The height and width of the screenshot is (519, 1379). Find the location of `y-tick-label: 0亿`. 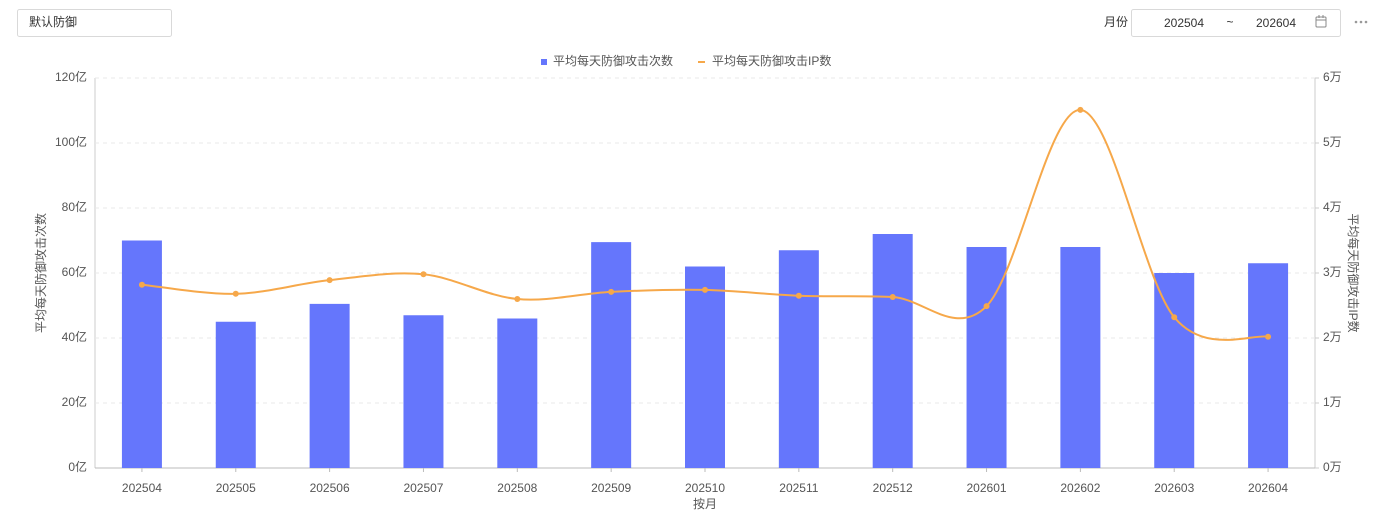

y-tick-label: 0亿 is located at coordinates (77, 466).